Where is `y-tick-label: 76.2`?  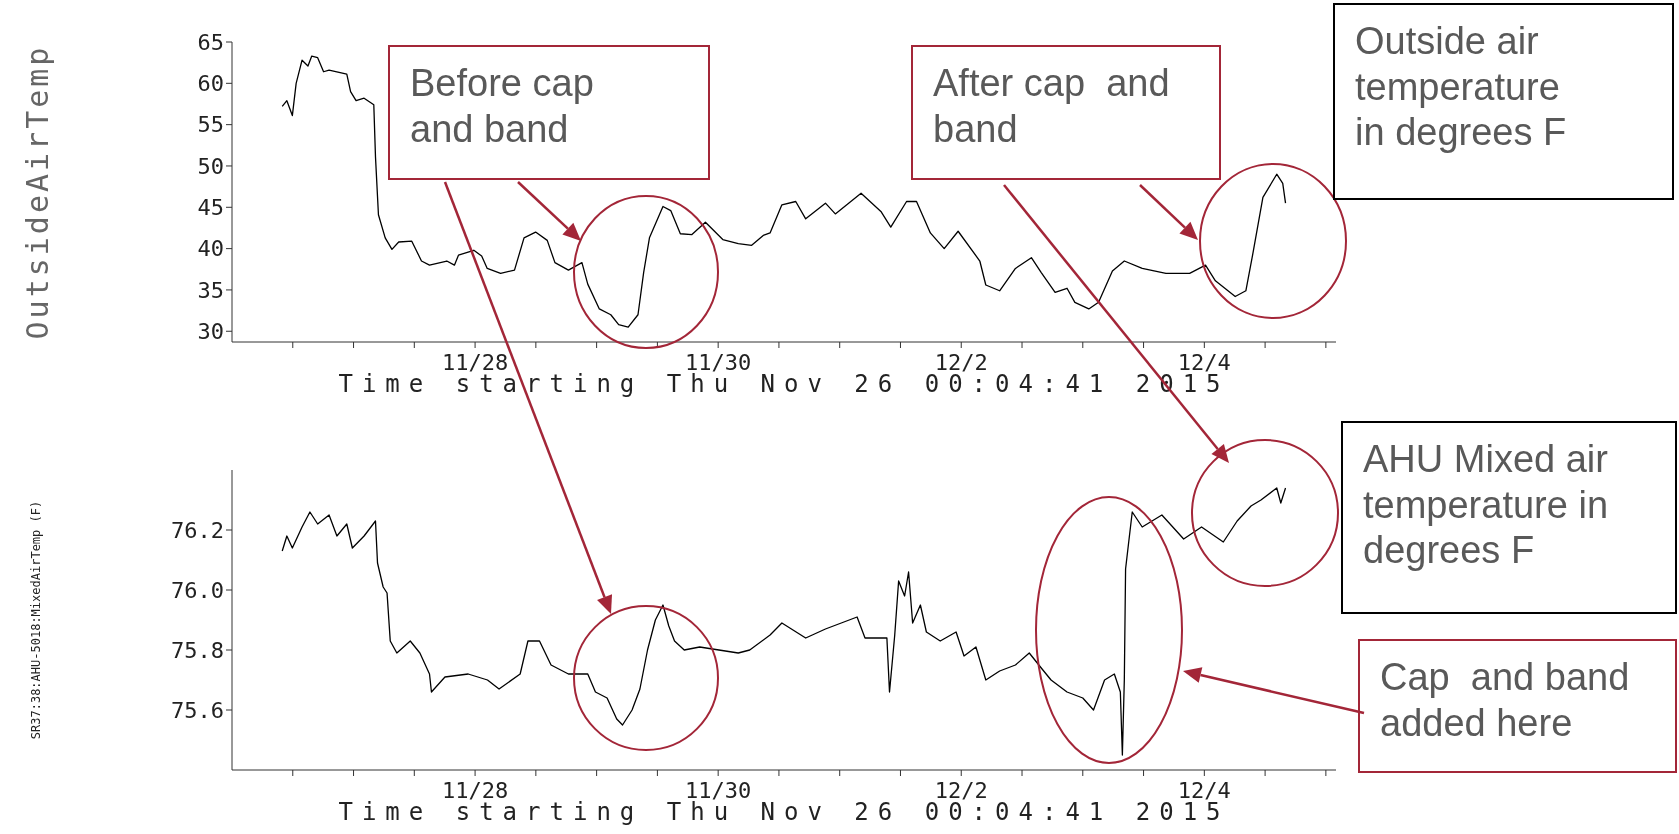
y-tick-label: 76.2 is located at coordinates (197, 530).